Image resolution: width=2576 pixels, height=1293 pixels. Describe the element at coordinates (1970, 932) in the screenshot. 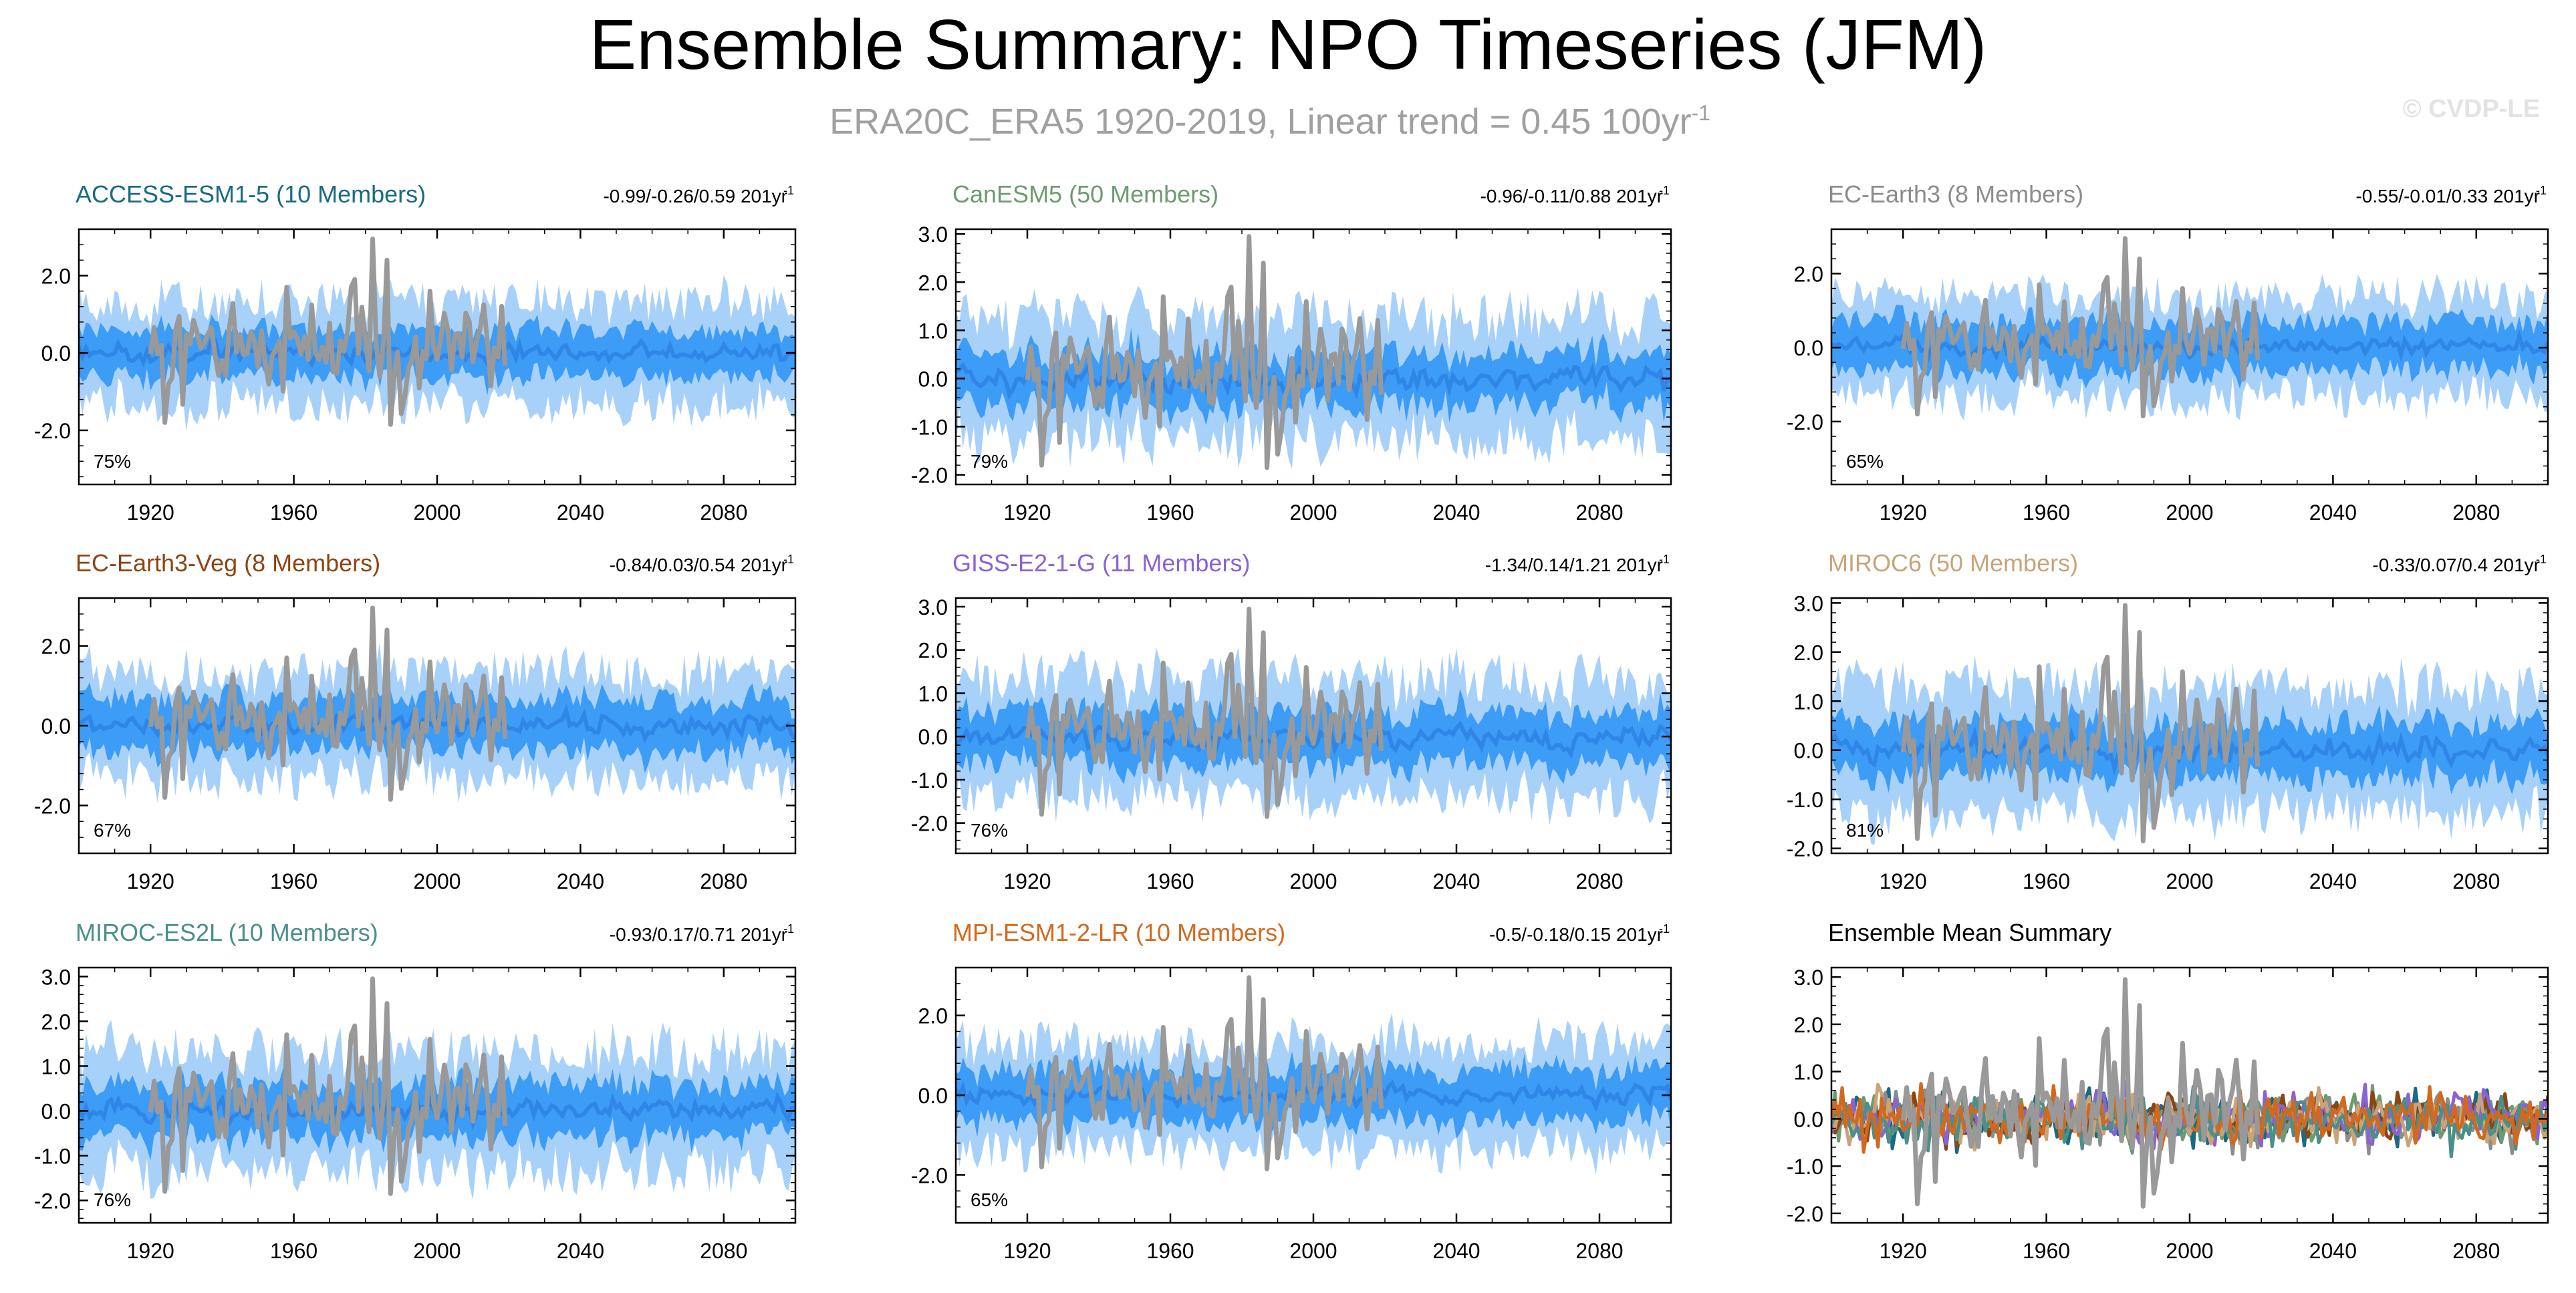

I see `panel-title: Ensemble Mean Summary` at that location.